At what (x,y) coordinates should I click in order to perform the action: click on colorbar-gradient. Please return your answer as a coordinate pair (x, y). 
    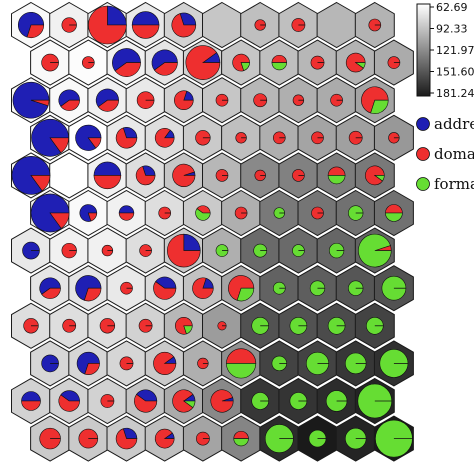
    Looking at the image, I should click on (423, 50).